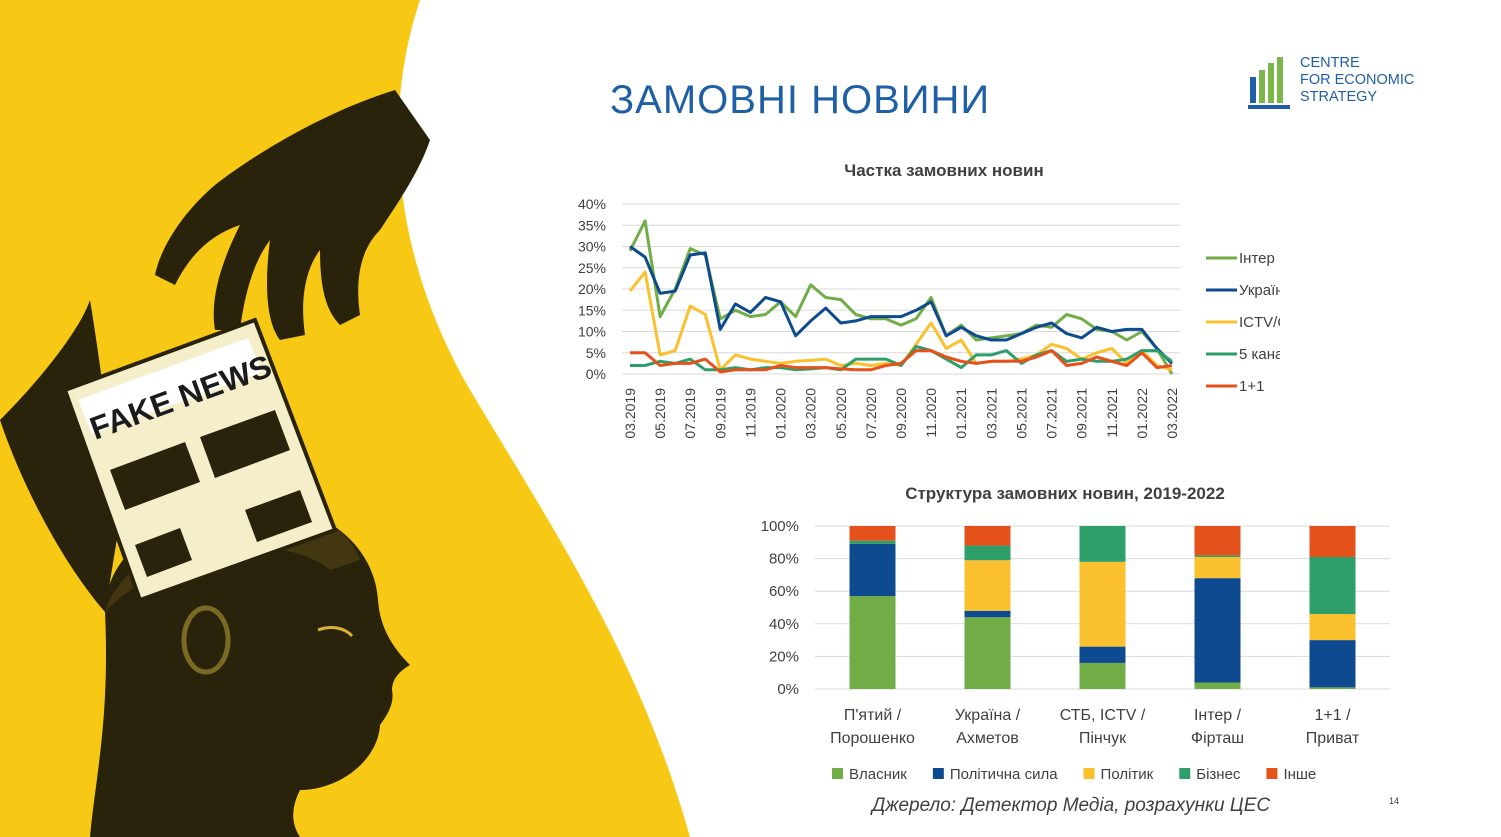 The image size is (1501, 837). What do you see at coordinates (690, 413) in the screenshot?
I see `line-chart-x-tick: 07.2019` at bounding box center [690, 413].